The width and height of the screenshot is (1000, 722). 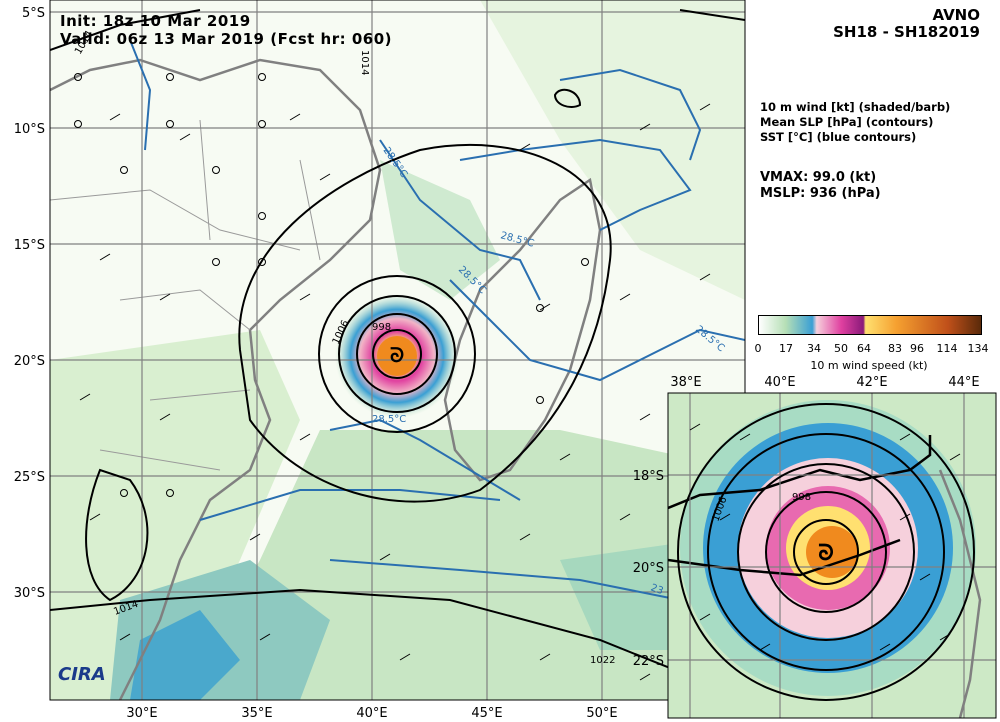 What do you see at coordinates (847, 122) in the screenshot?
I see `legend-slp: Mean SLP [hPa] (contours)` at bounding box center [847, 122].